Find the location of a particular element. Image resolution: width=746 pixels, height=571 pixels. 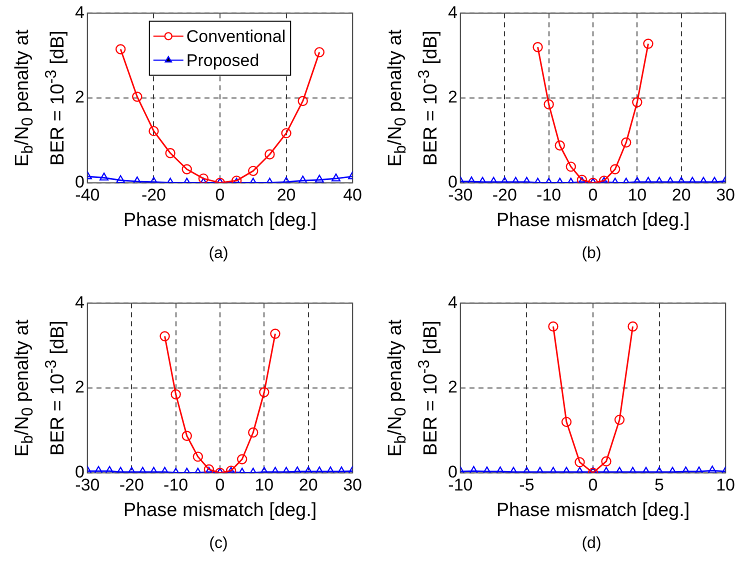

x-tick-label: -5 is located at coordinates (526, 485).